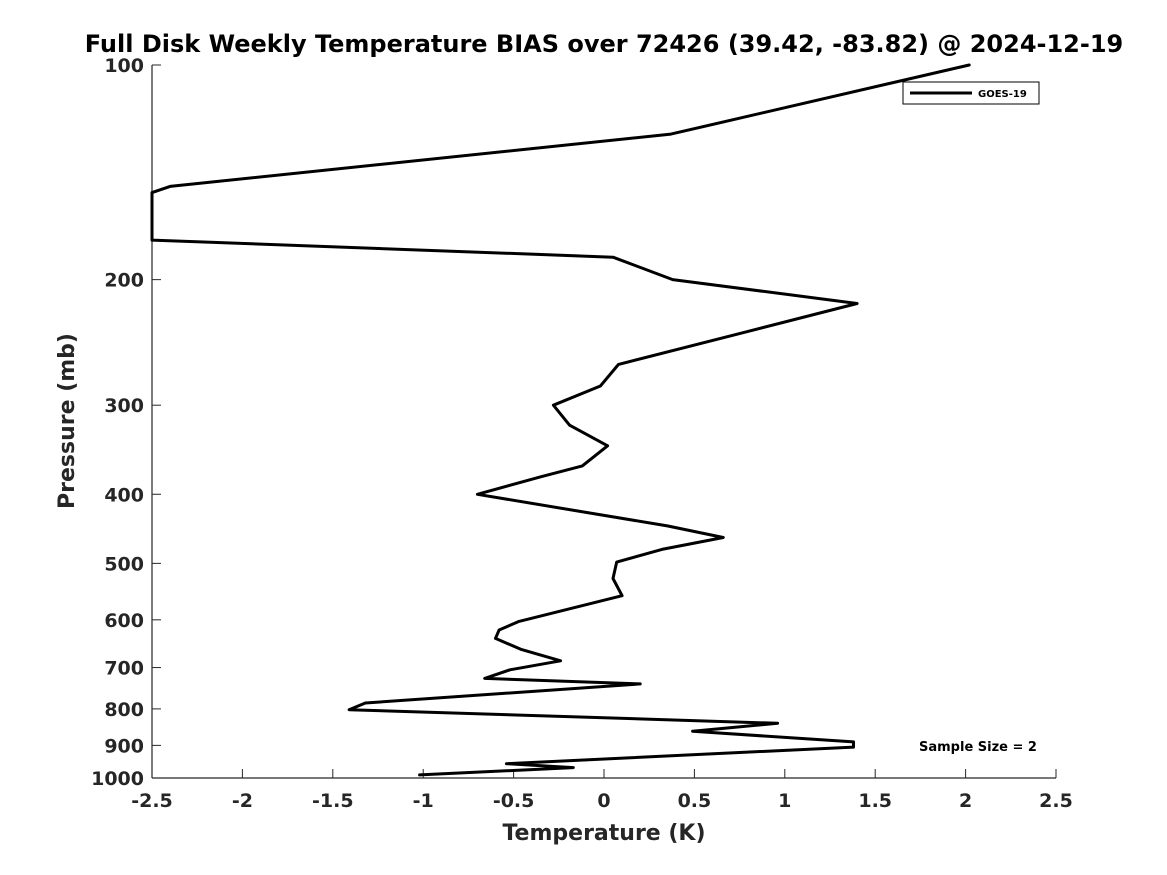 This screenshot has height=875, width=1167. I want to click on y-tick-label: 300, so click(124, 406).